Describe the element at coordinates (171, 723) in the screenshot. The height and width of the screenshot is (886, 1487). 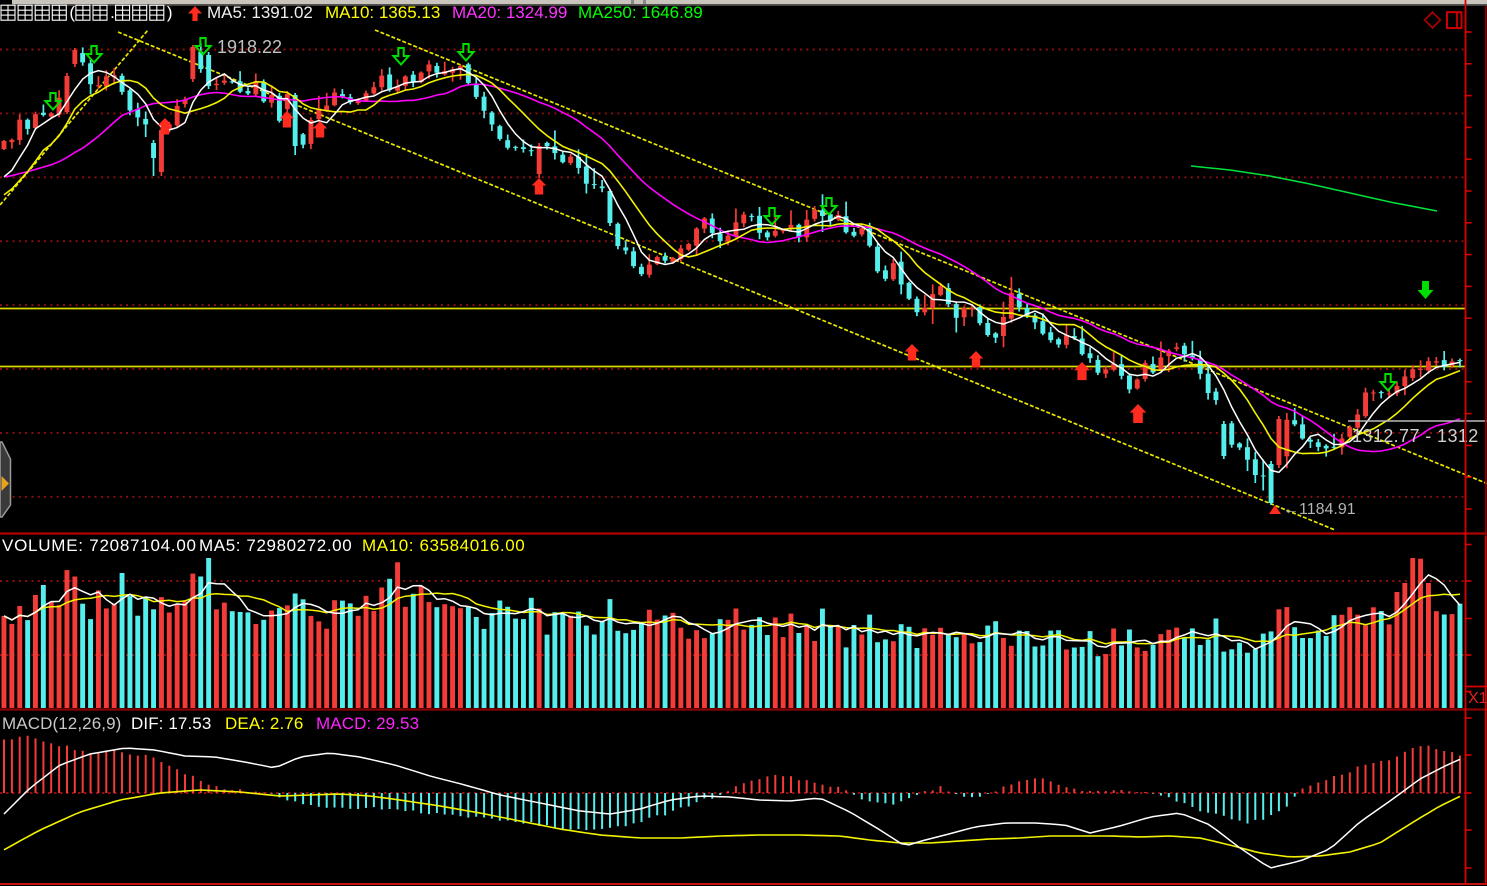
I see `svg-text: DIF: 17.53` at that location.